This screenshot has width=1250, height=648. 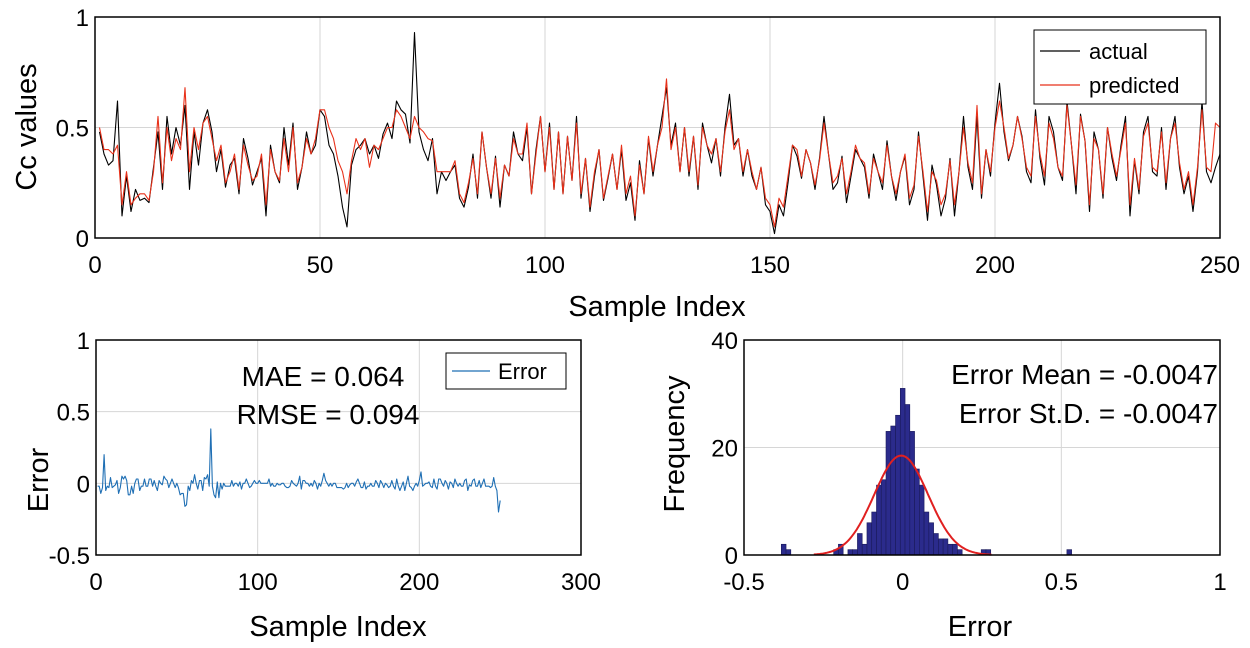 I want to click on x-axis-label: Error, so click(x=980, y=627).